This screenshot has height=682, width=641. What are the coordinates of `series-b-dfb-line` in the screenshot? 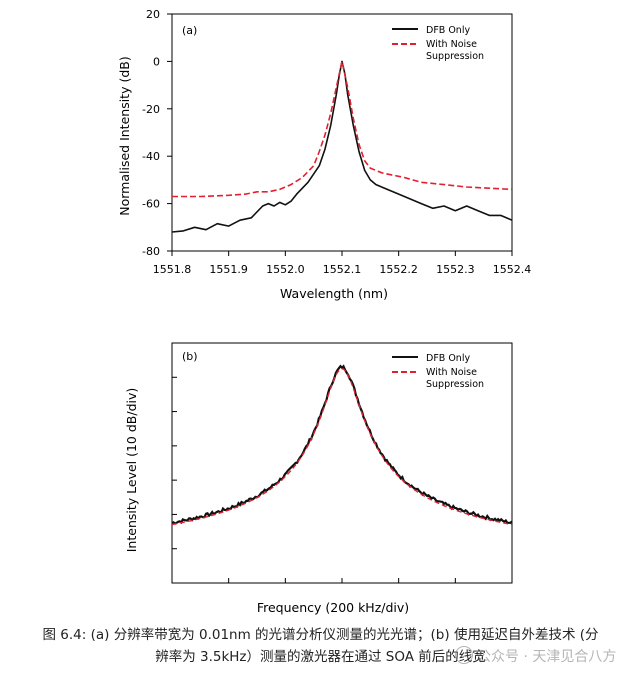 It's located at (342, 444).